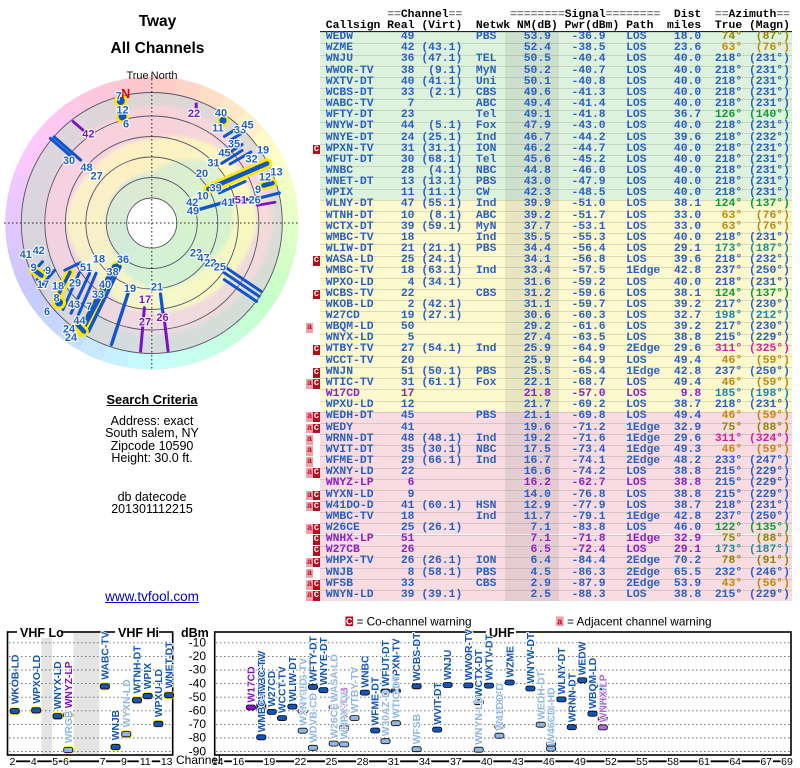 The width and height of the screenshot is (800, 768). I want to click on svg-text: a, so click(560, 622).